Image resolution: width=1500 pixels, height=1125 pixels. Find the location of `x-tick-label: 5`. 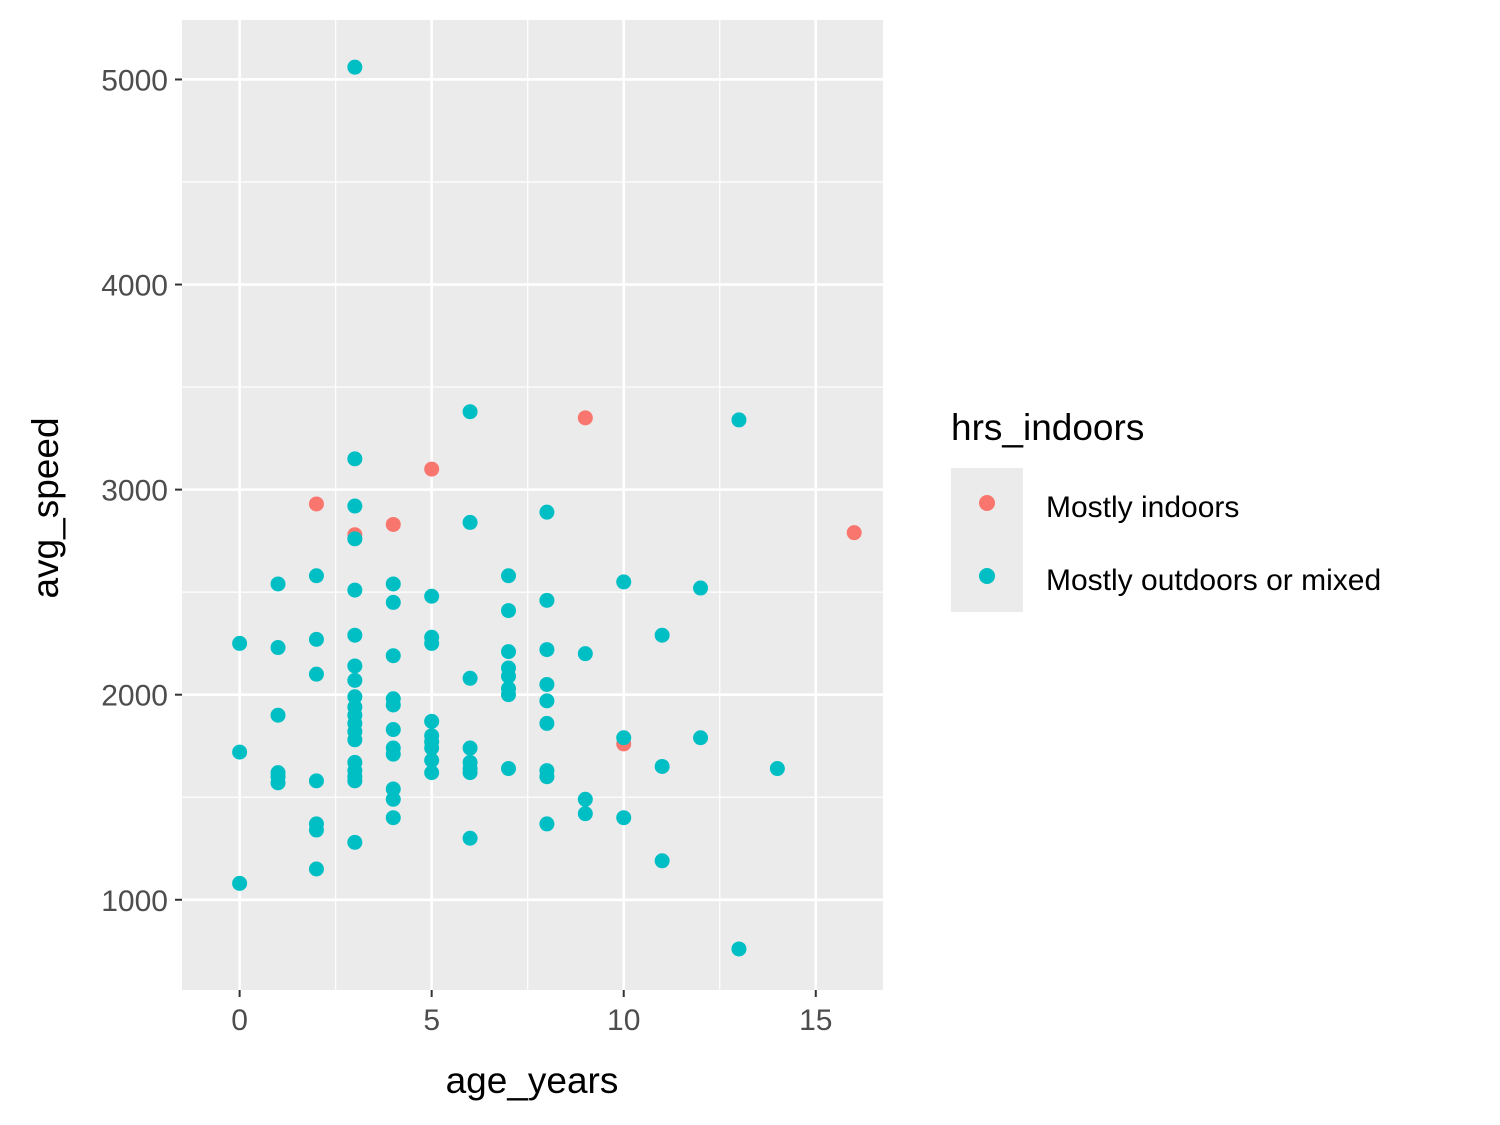

x-tick-label: 5 is located at coordinates (431, 1020).